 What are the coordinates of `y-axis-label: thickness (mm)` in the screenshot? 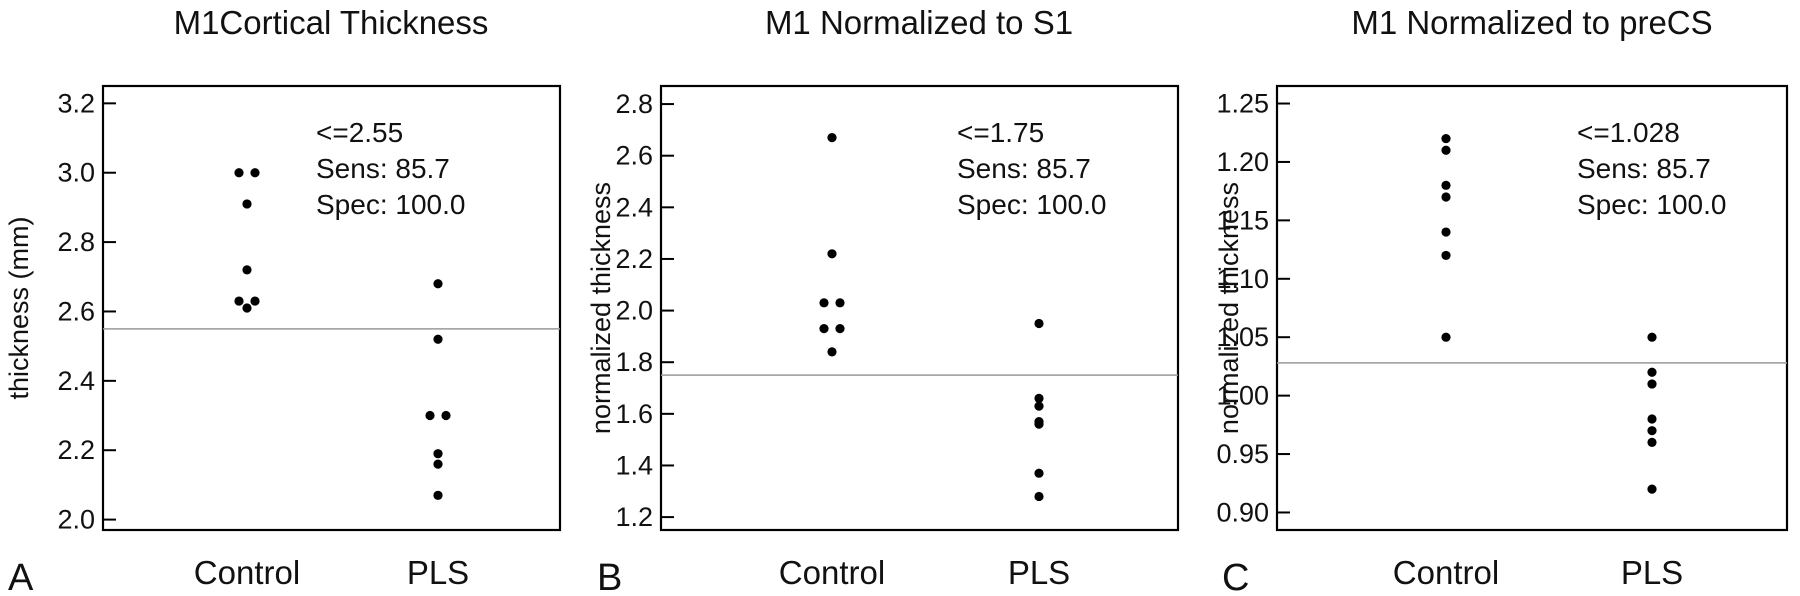 It's located at (19, 307).